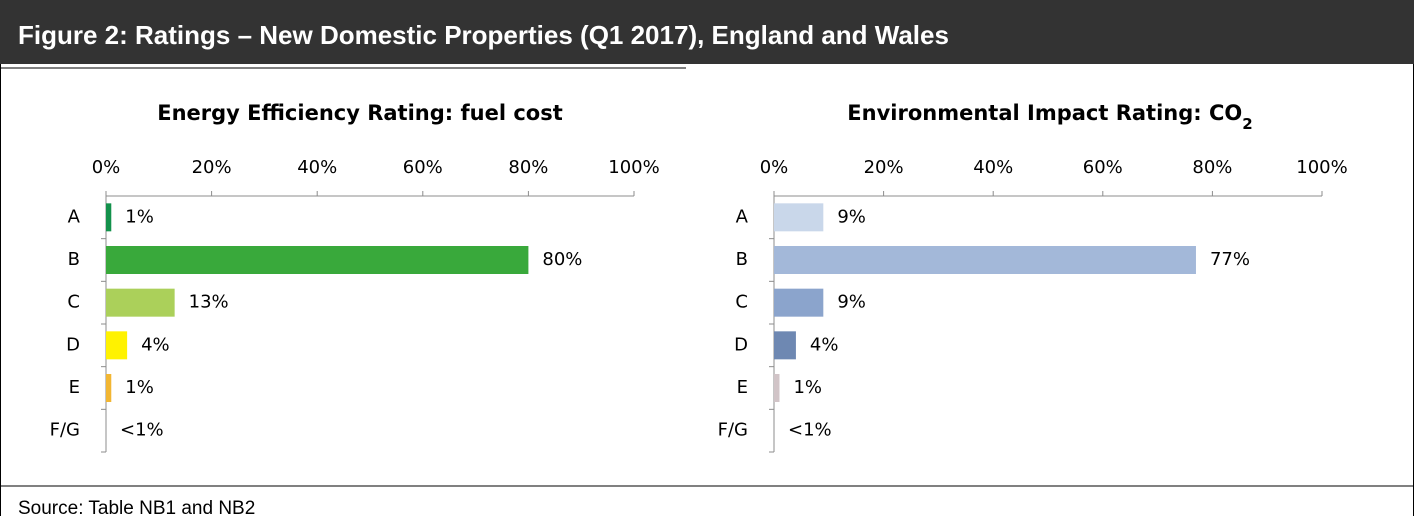  What do you see at coordinates (562, 259) in the screenshot?
I see `value-label: 80%` at bounding box center [562, 259].